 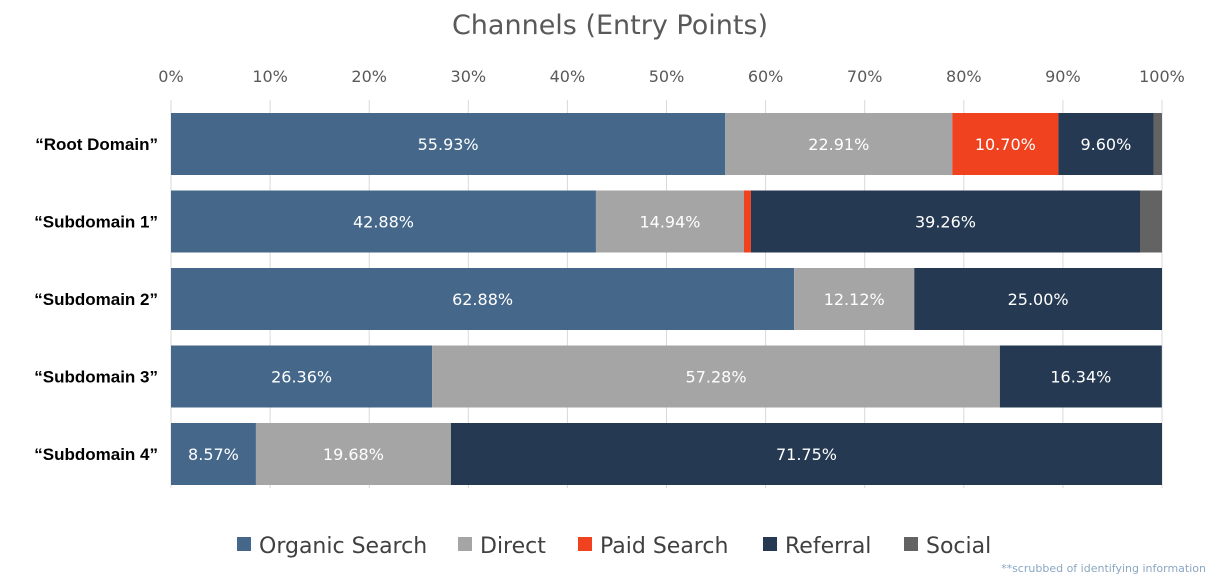 I want to click on category-label: “Subdomain 2”, so click(x=96, y=299).